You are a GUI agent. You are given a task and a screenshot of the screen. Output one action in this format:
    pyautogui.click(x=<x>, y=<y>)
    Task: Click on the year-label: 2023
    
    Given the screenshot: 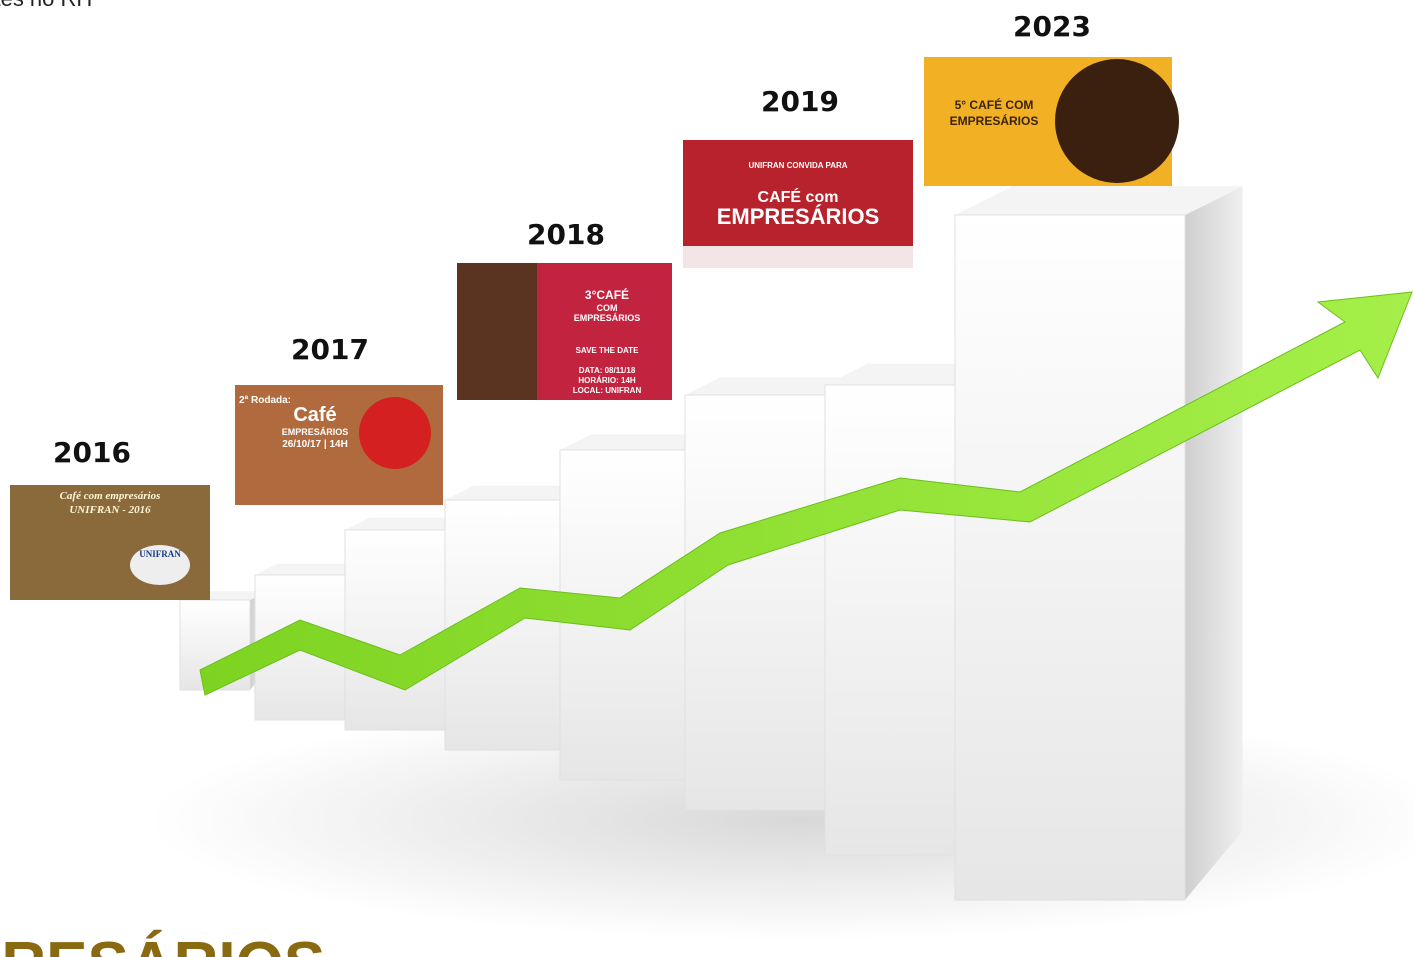 What is the action you would take?
    pyautogui.click(x=1052, y=26)
    